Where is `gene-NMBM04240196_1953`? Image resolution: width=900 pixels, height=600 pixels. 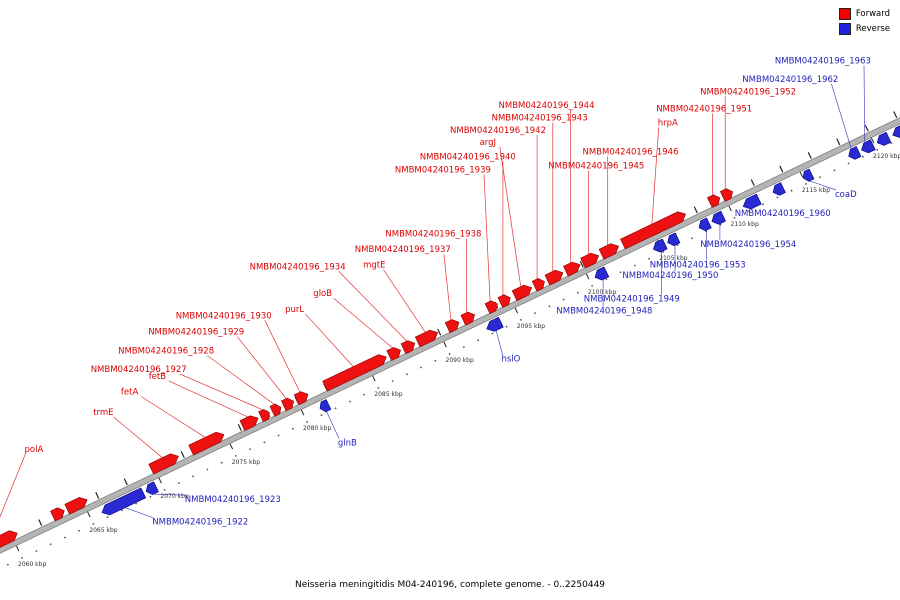 gene-NMBM04240196_1953 is located at coordinates (705, 224).